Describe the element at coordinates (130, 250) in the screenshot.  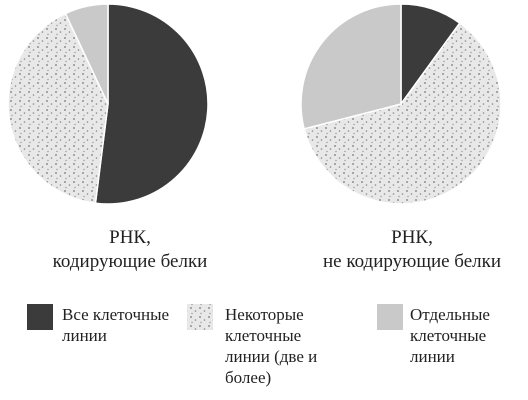
I see `chart-title: РНК, кодирующие белки` at that location.